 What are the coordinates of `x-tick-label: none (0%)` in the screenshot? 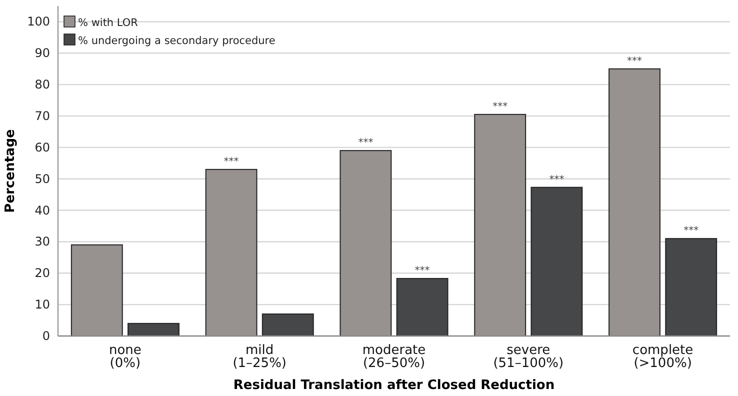 It's located at (125, 357).